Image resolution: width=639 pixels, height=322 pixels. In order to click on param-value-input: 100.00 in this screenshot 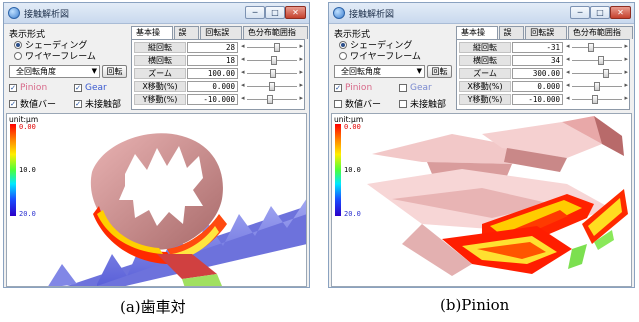, I will do `click(212, 73)`.